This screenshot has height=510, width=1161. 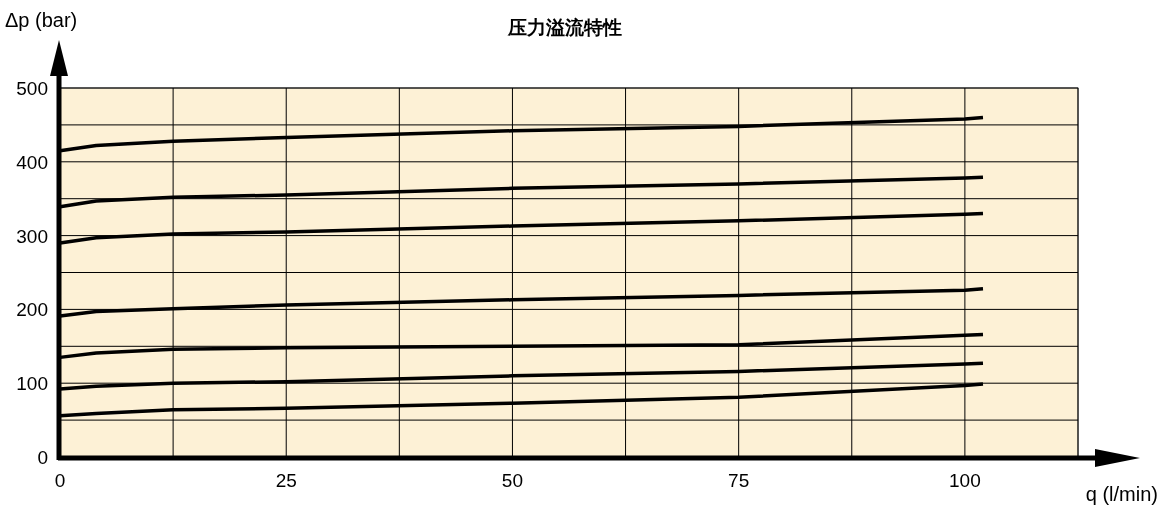 What do you see at coordinates (564, 27) in the screenshot?
I see `chart-title: 压力溢流特性` at bounding box center [564, 27].